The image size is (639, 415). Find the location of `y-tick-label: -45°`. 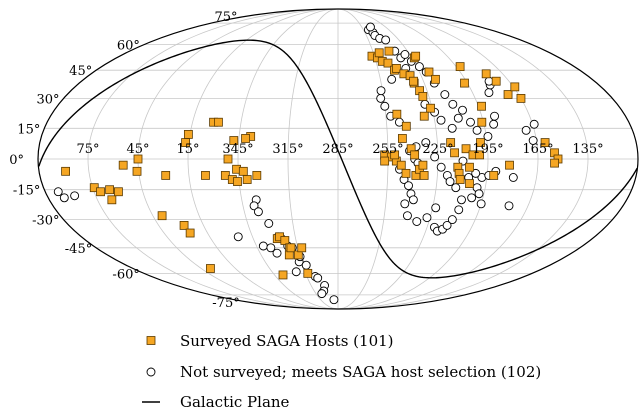

y-tick-label: -45° is located at coordinates (78, 249).